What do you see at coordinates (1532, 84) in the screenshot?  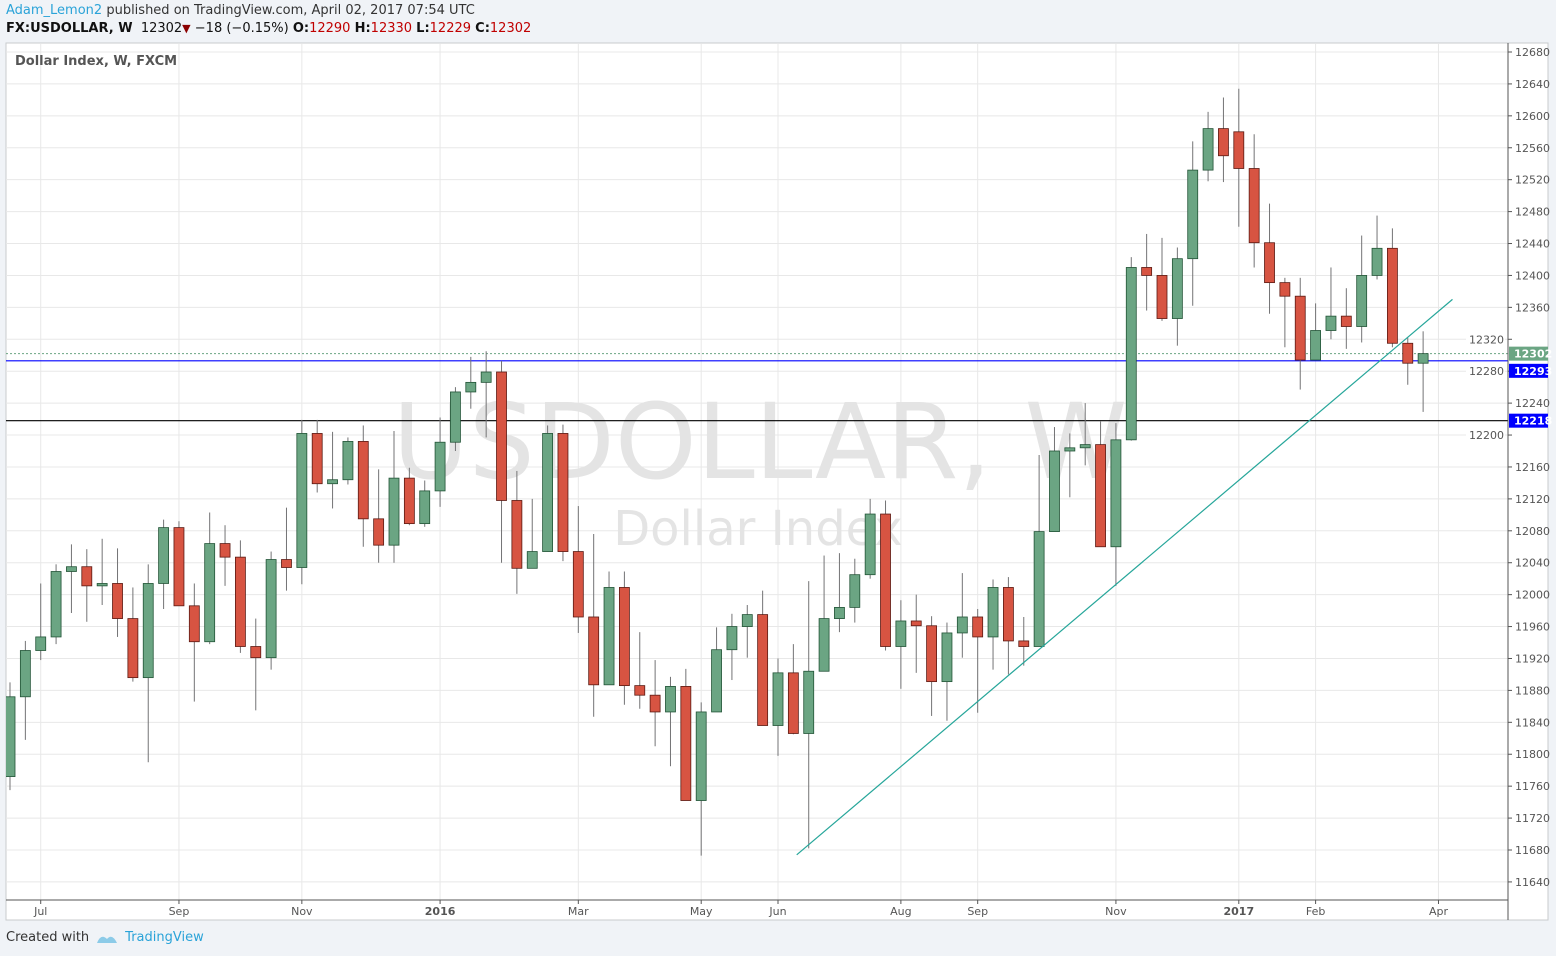 I see `y-tick-label: 12640` at bounding box center [1532, 84].